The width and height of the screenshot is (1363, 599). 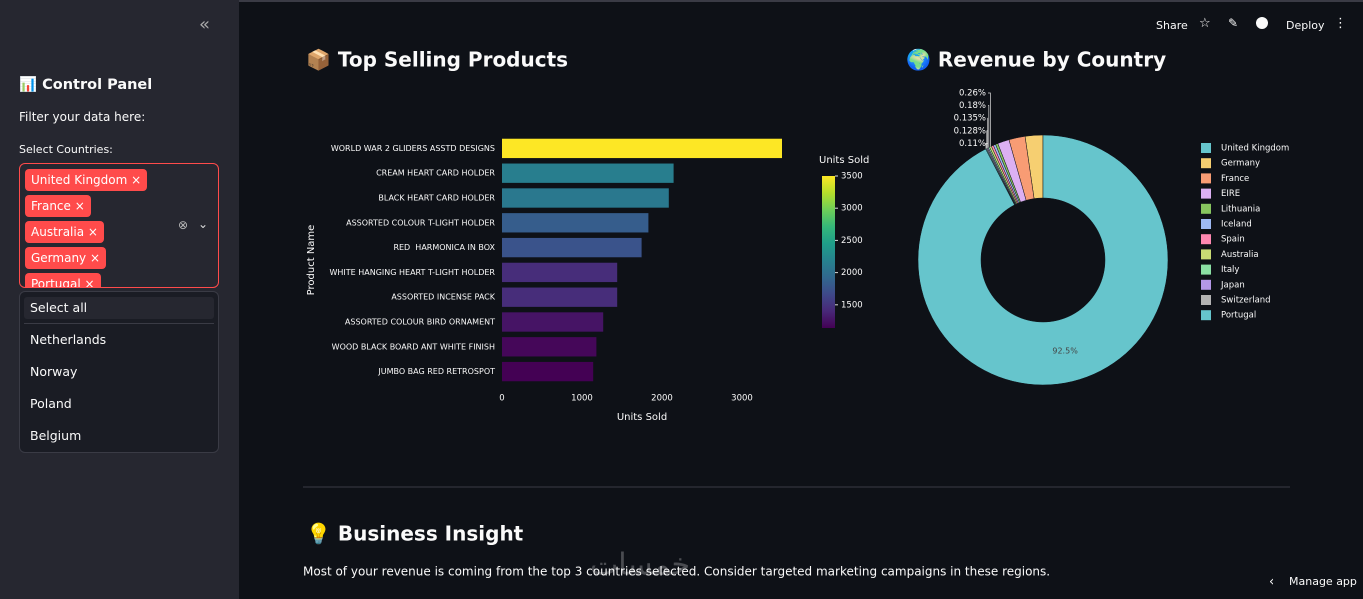 I want to click on chip: Australia ×, so click(x=64, y=232).